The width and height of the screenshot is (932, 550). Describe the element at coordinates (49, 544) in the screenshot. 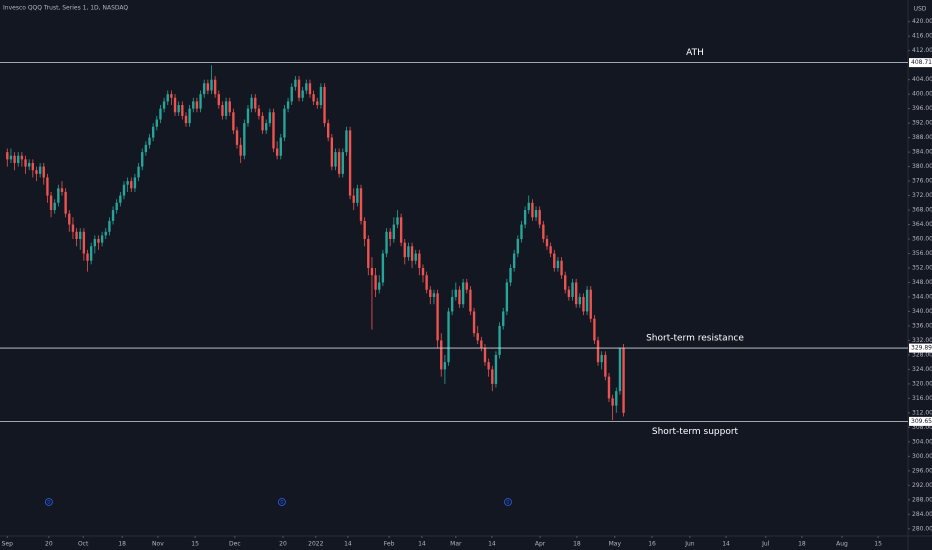

I see `x-tick-label: 20` at that location.